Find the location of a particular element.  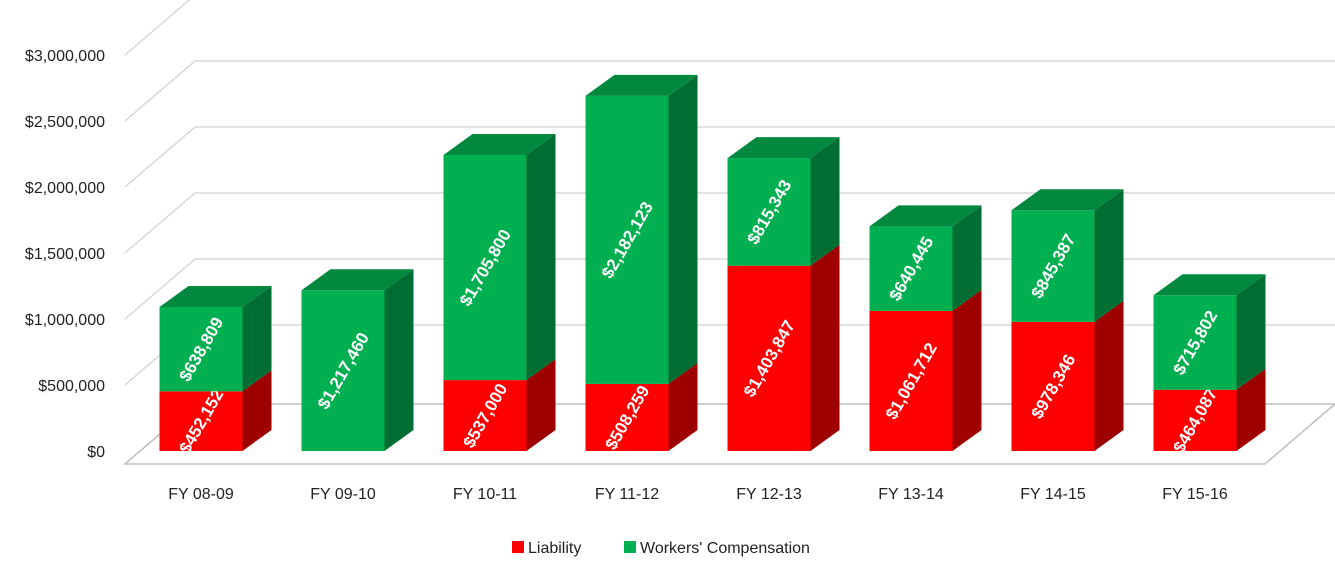

x-tick-label: FY 10-11 is located at coordinates (485, 494).